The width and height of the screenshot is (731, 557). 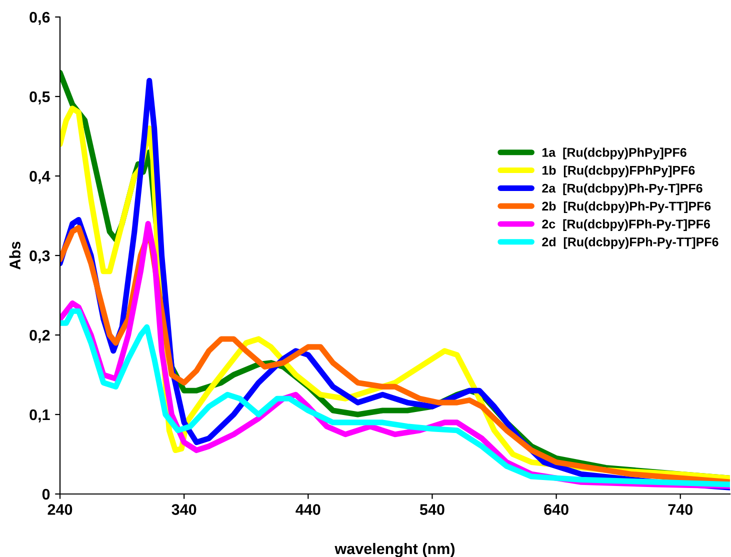 I want to click on legend-label: 2b [Ru(dcbpy)Ph-Py-TT]PF6, so click(x=626, y=207).